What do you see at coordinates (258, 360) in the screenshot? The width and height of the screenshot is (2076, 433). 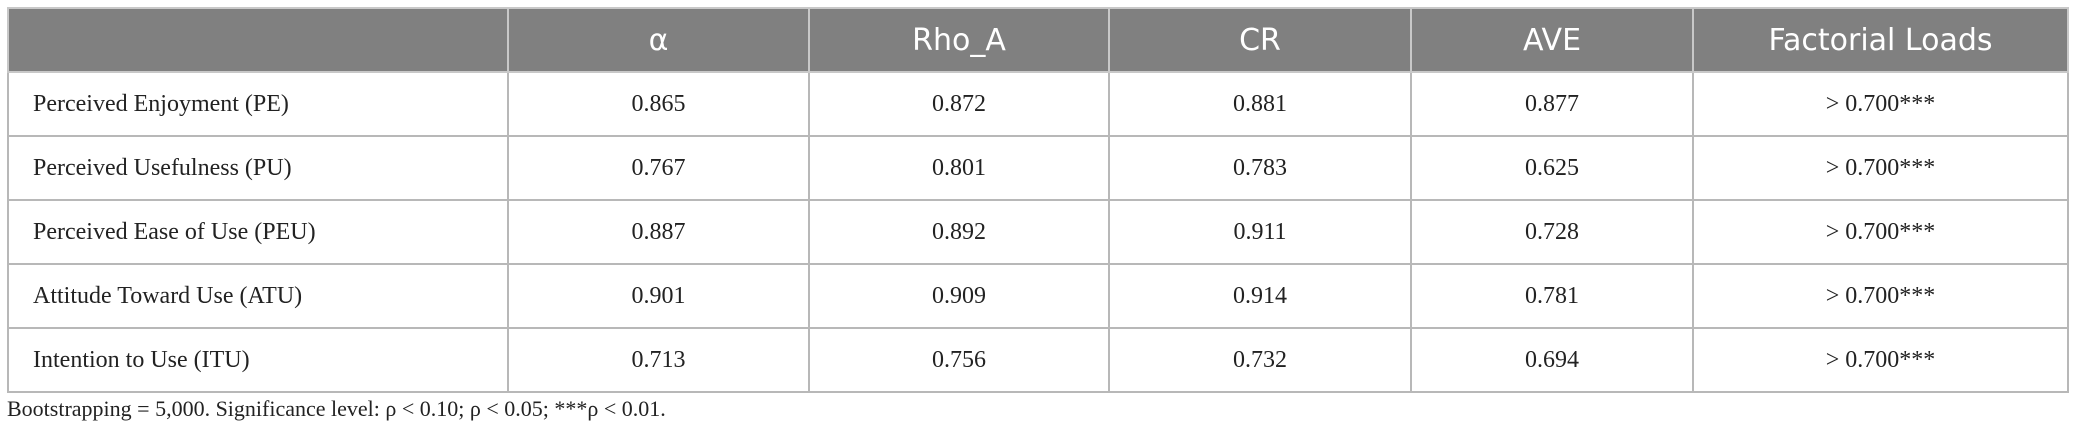 I see `row-label: Intention to Use (ITU)` at bounding box center [258, 360].